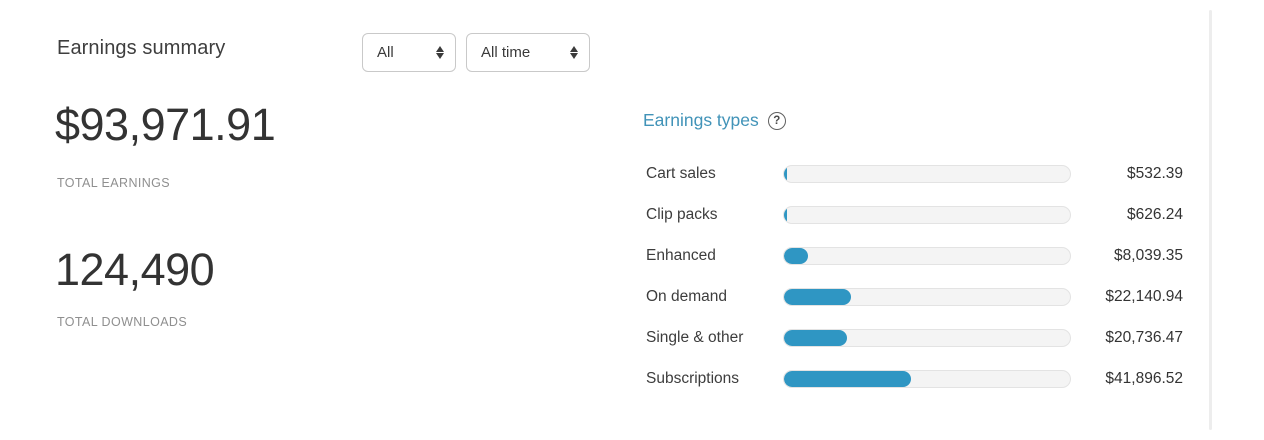 Image resolution: width=1264 pixels, height=440 pixels. What do you see at coordinates (682, 214) in the screenshot?
I see `earnings-type-label: Clip packs` at bounding box center [682, 214].